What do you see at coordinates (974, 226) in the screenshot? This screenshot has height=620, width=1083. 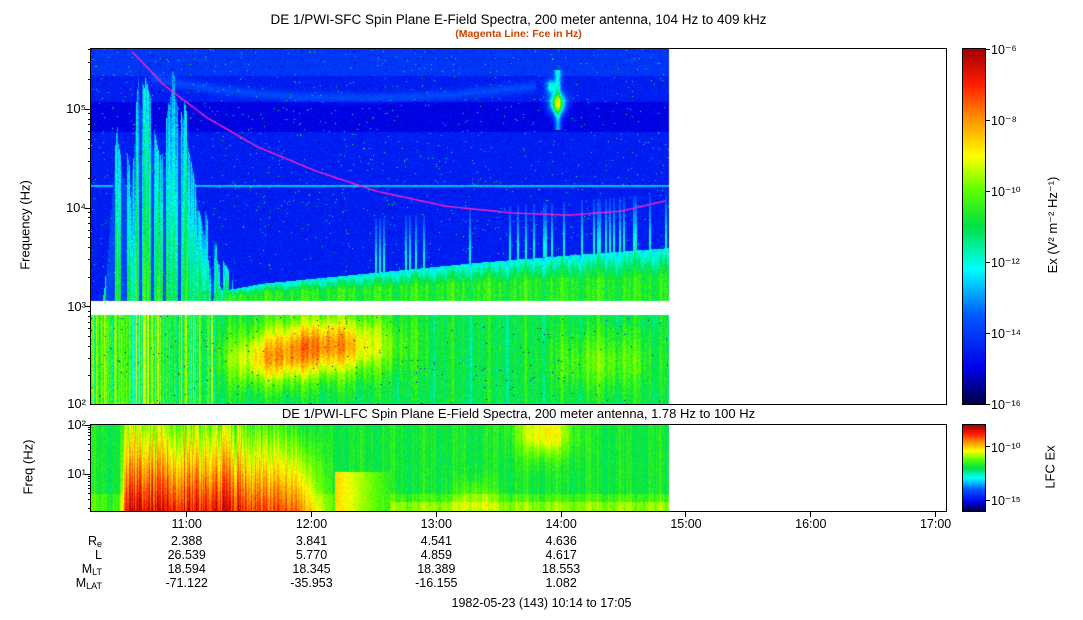 I see `sfc-colorbar` at bounding box center [974, 226].